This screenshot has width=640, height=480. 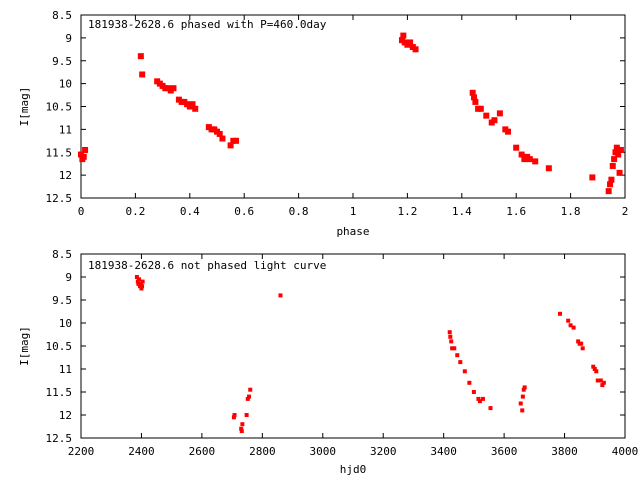 I want to click on x-tick-label: 2200, so click(x=81, y=451).